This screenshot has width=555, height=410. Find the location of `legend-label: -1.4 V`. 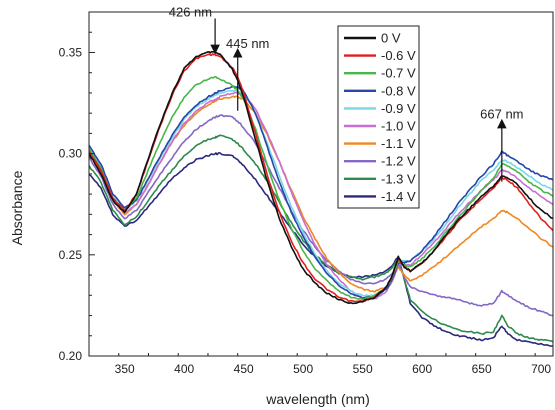

legend-label: -1.4 V is located at coordinates (398, 196).